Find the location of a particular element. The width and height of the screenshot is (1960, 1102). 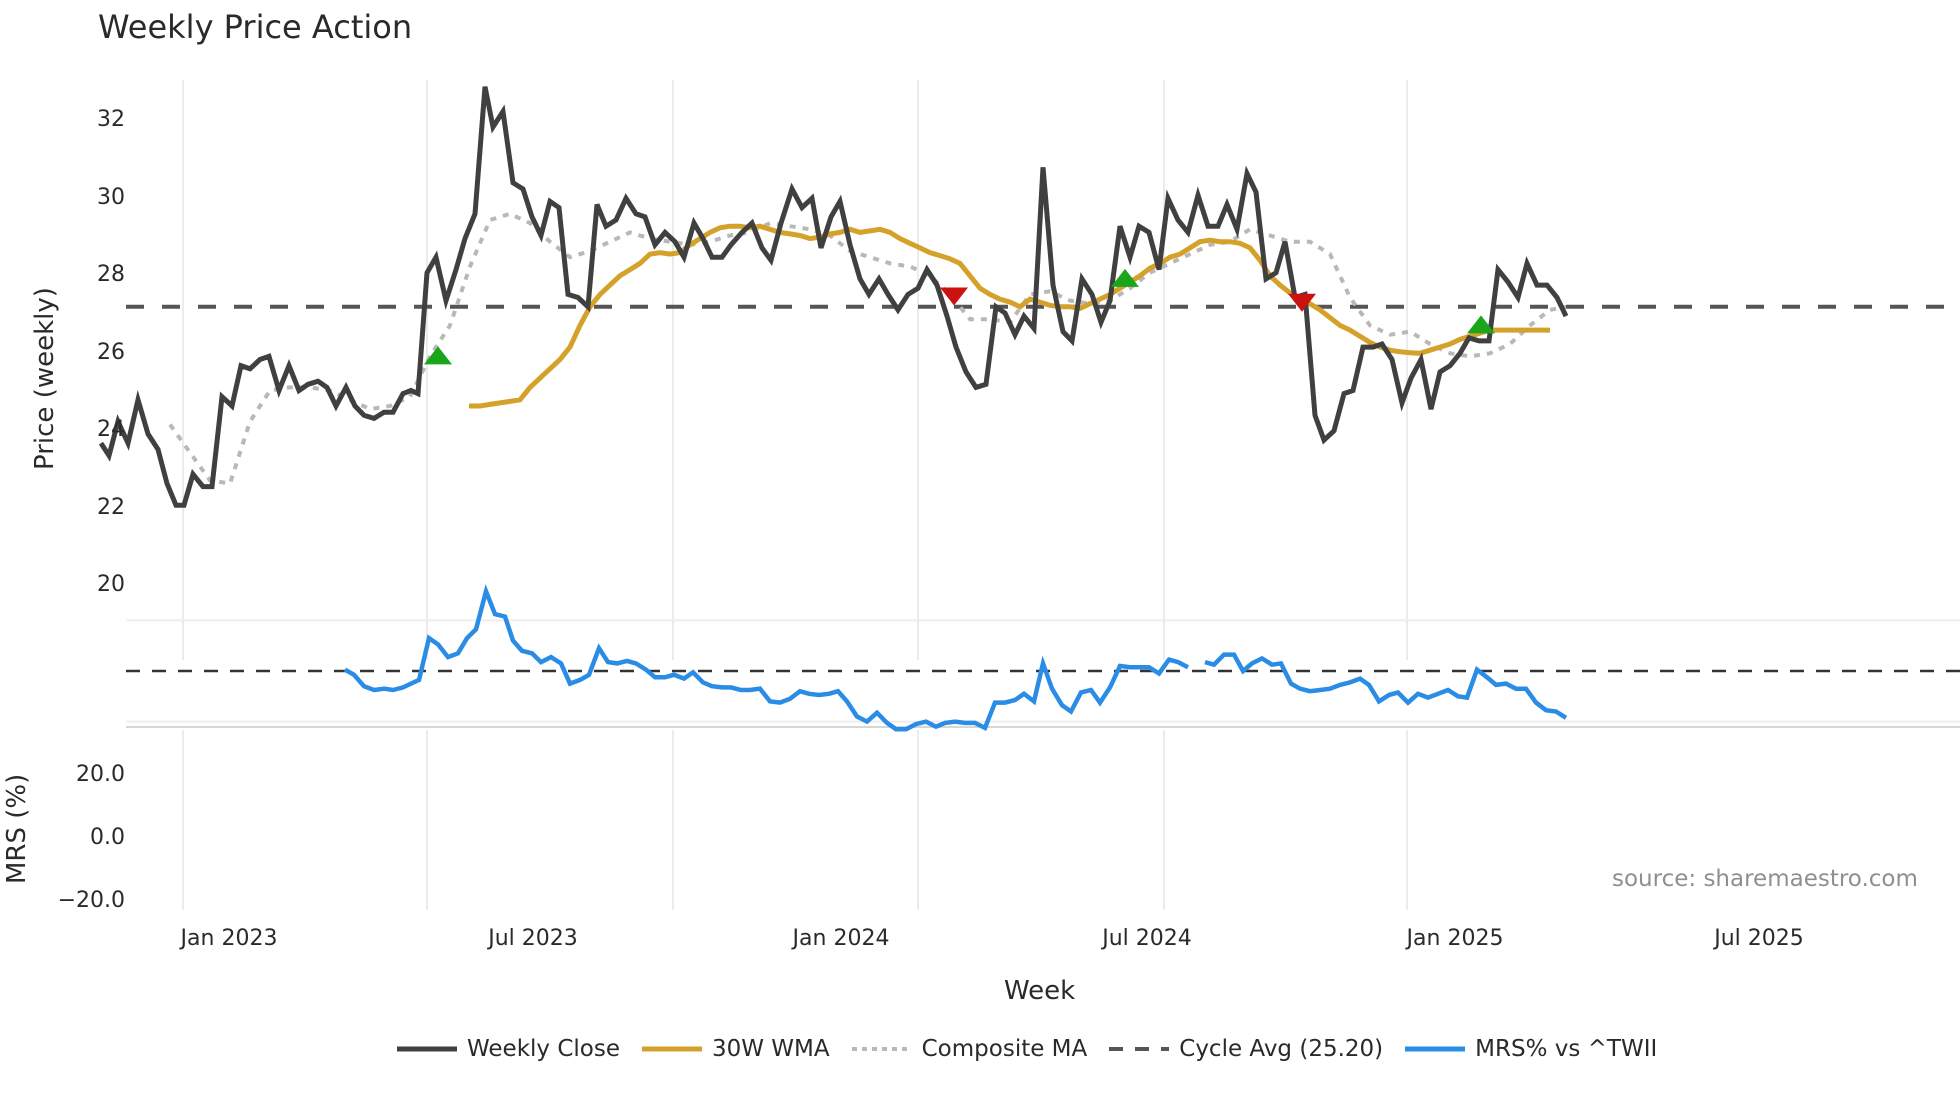

legend-label: Weekly Close is located at coordinates (543, 1049).